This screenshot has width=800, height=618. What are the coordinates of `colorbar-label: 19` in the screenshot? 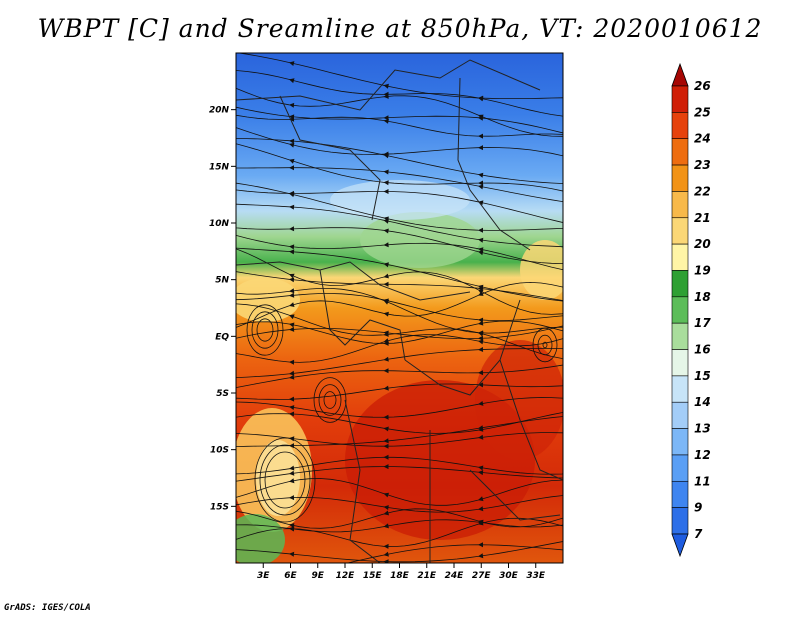 It's located at (702, 270).